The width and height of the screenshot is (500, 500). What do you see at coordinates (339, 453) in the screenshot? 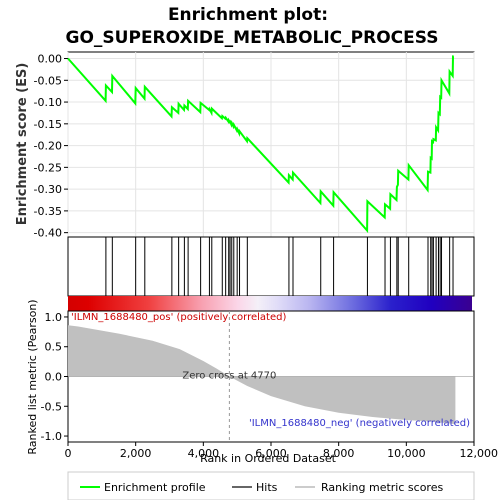
I see `x-tick-label: 8,000` at bounding box center [339, 453].